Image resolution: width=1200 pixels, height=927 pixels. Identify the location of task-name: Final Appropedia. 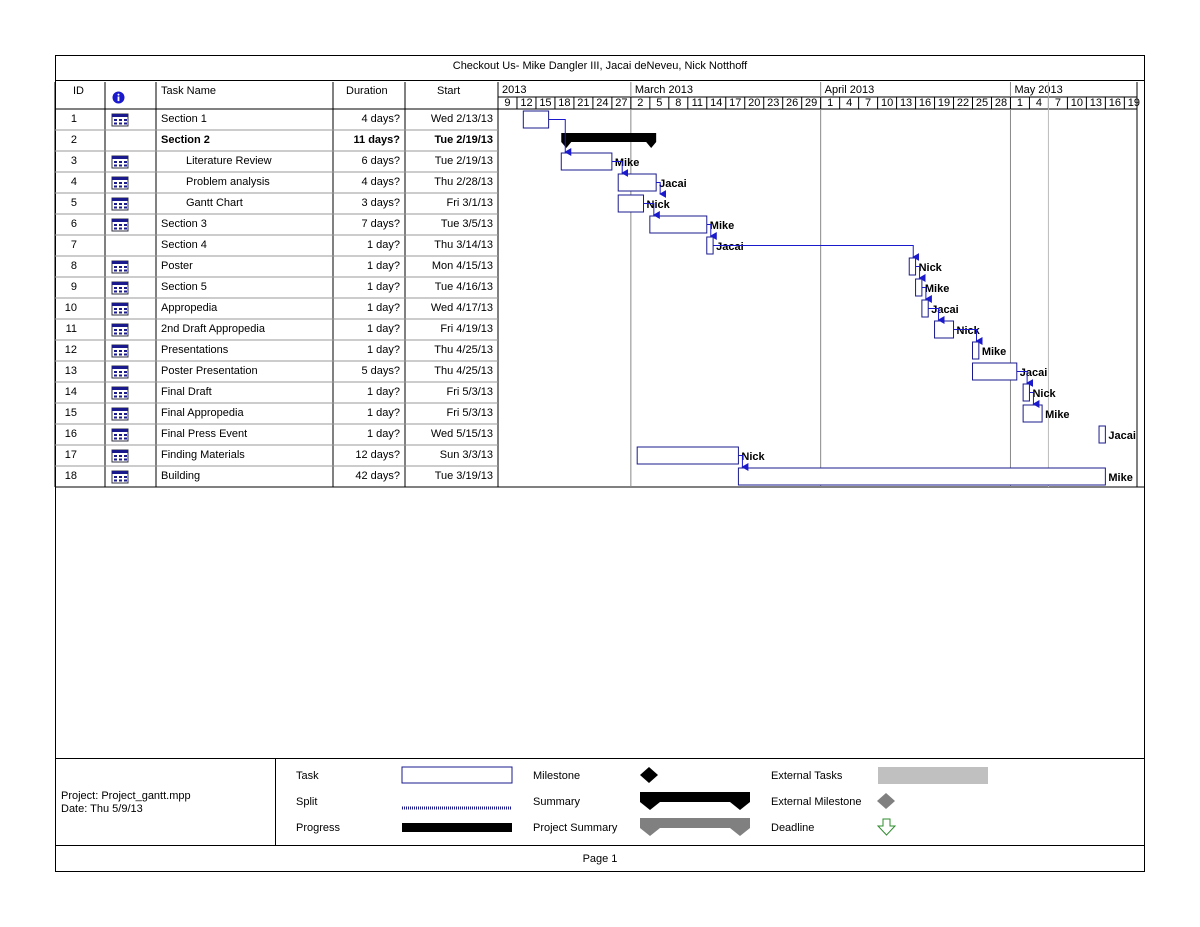
(202, 413).